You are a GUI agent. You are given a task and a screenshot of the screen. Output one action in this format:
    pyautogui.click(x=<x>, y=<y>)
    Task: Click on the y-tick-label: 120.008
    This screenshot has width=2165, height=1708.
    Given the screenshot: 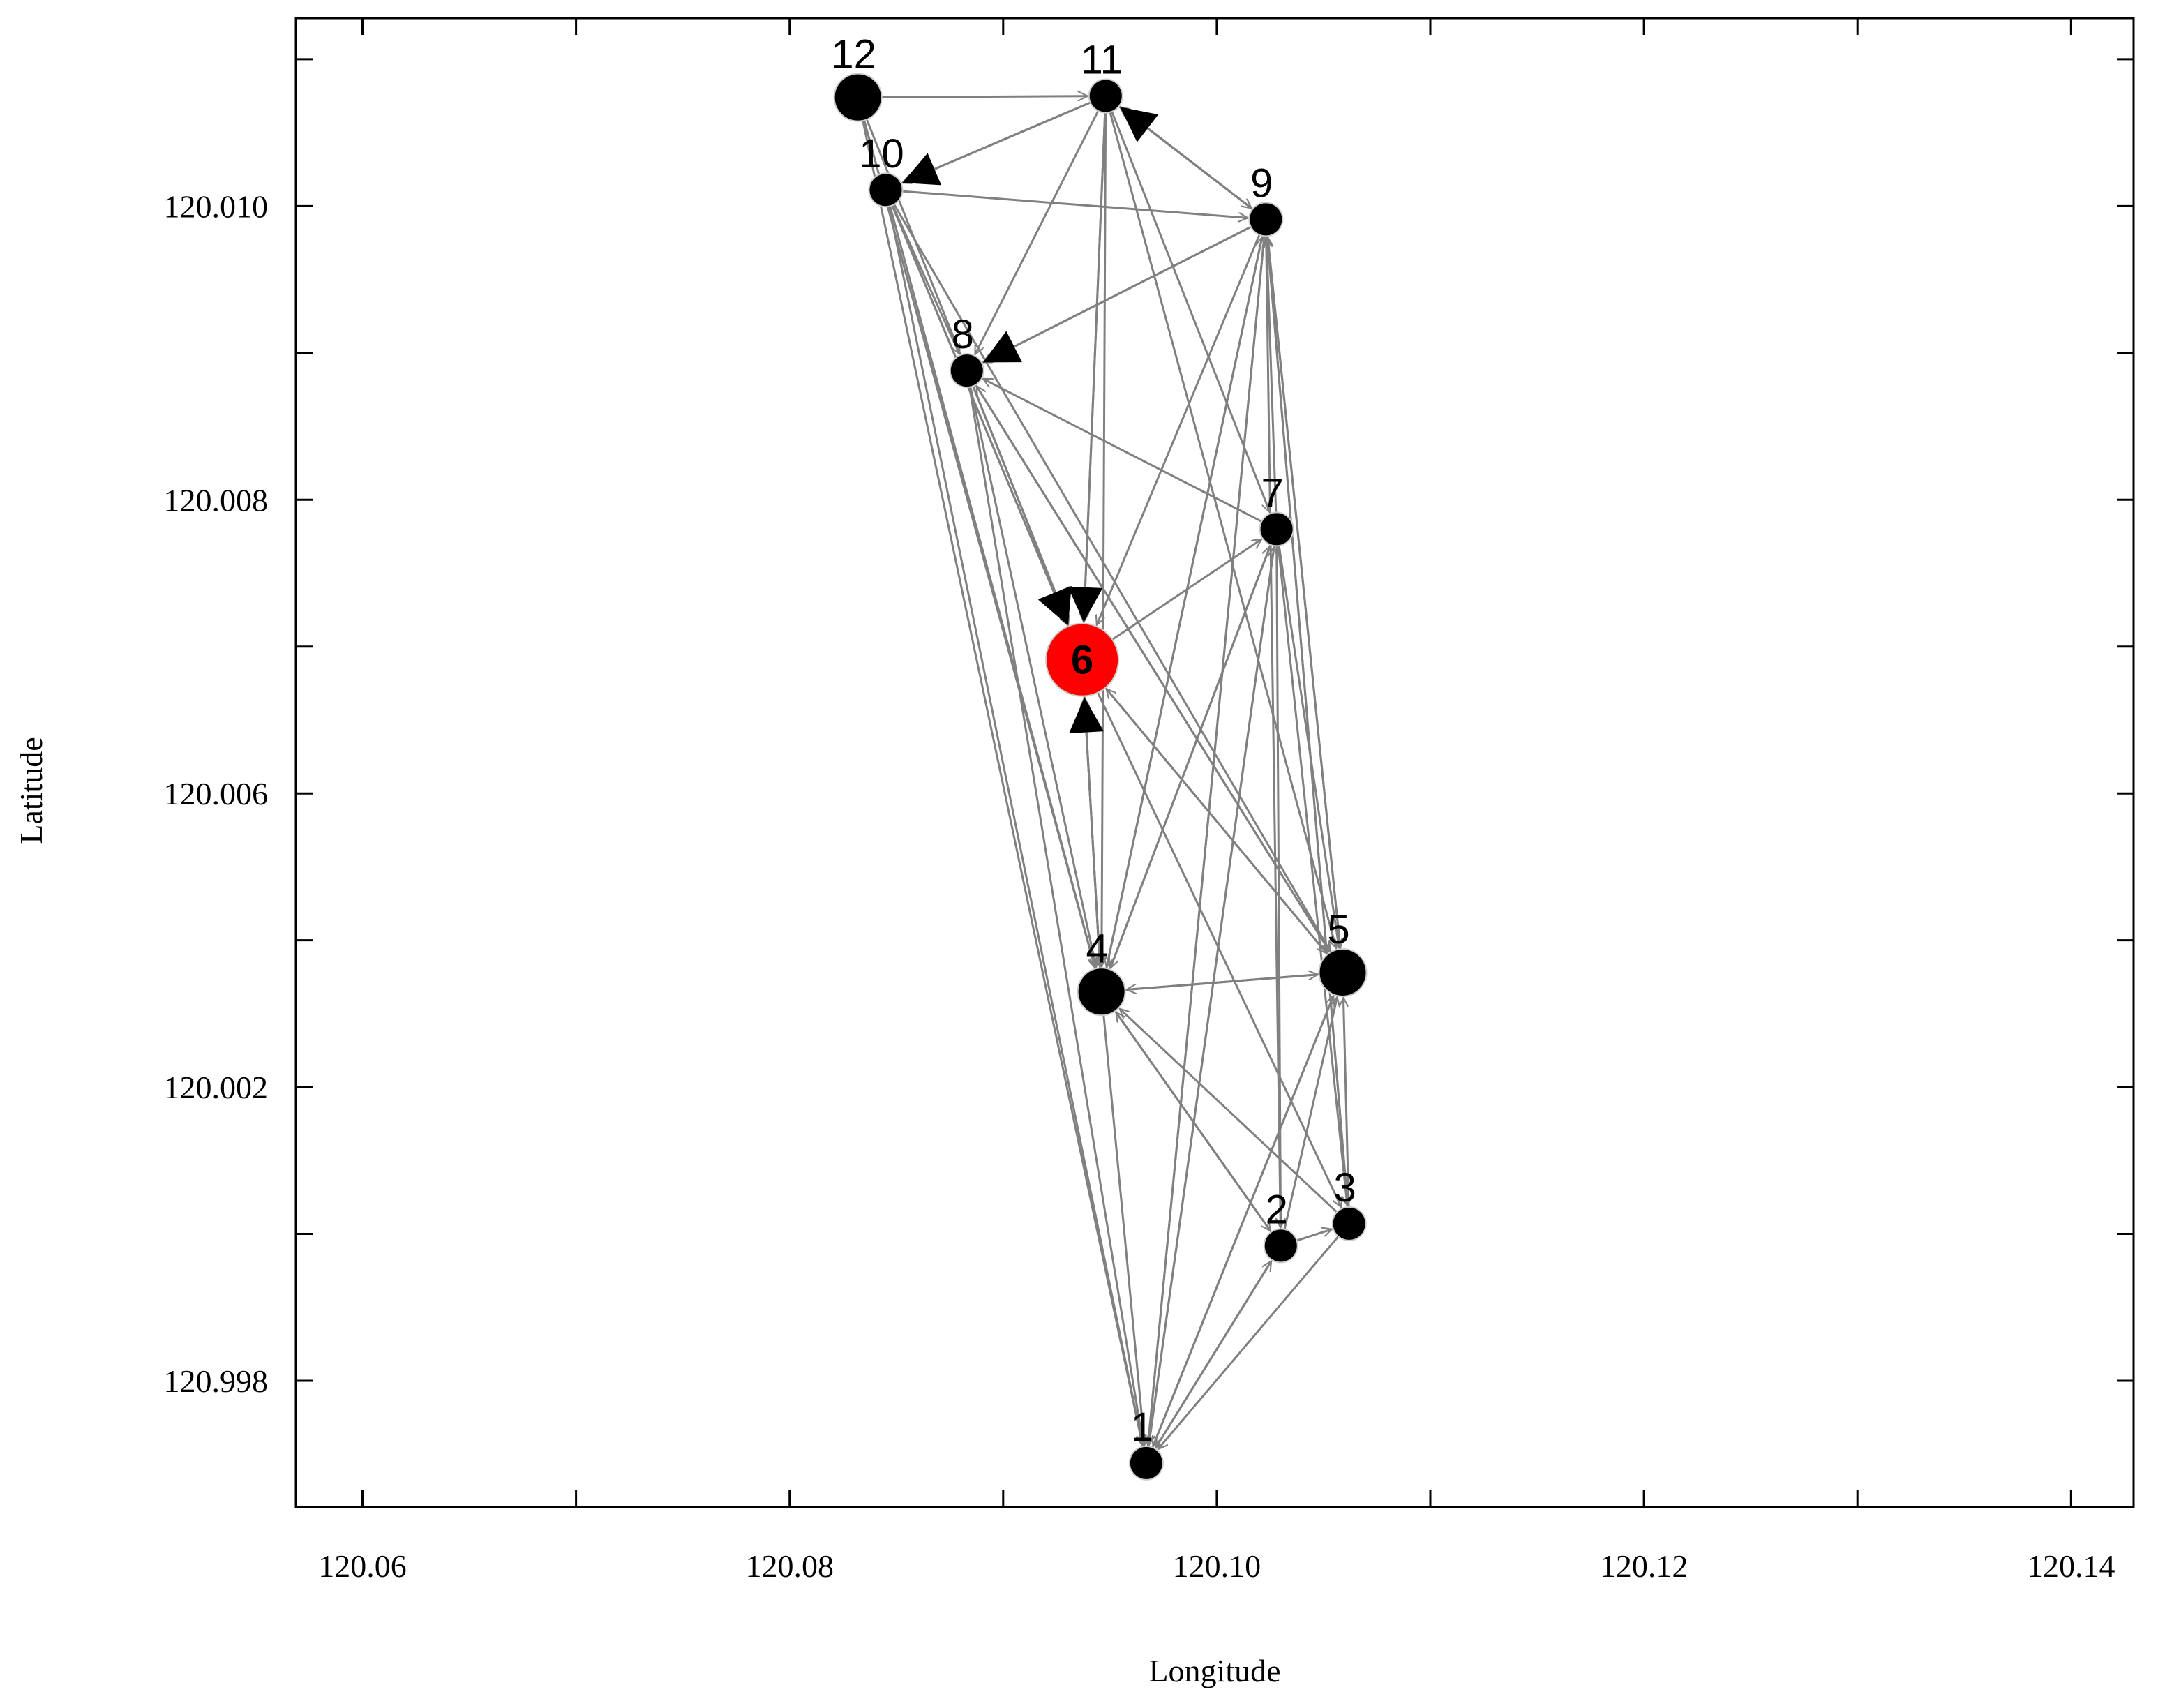 What is the action you would take?
    pyautogui.click(x=216, y=500)
    